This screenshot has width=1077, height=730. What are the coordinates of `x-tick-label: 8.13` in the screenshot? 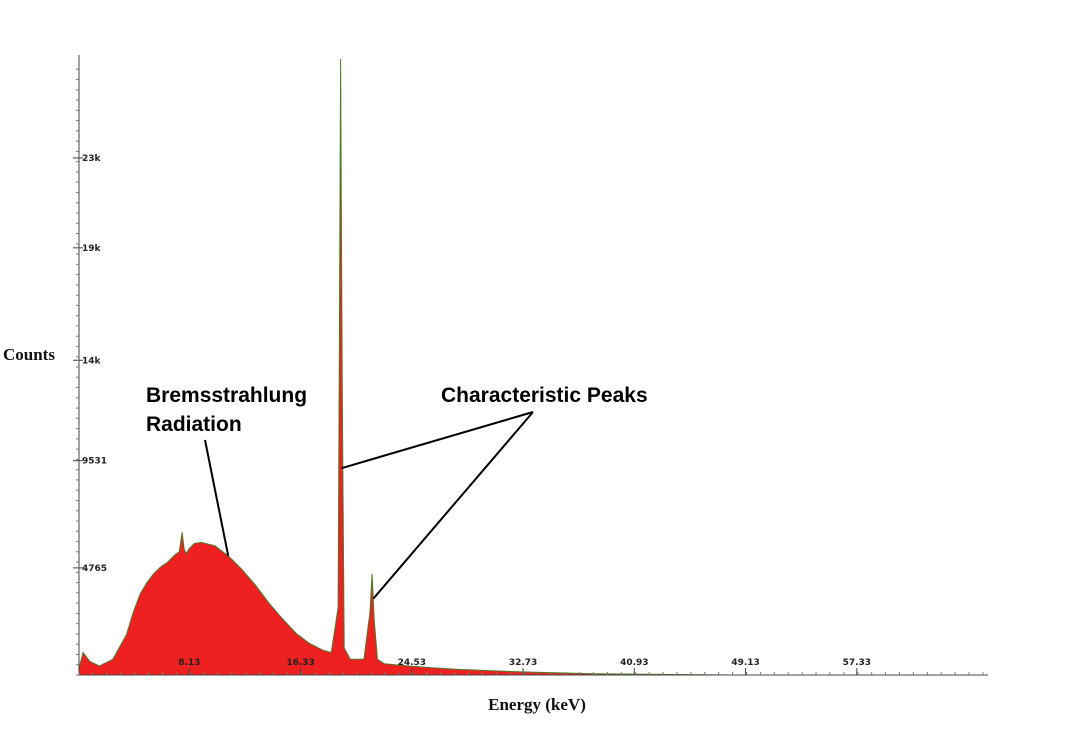 It's located at (189, 663).